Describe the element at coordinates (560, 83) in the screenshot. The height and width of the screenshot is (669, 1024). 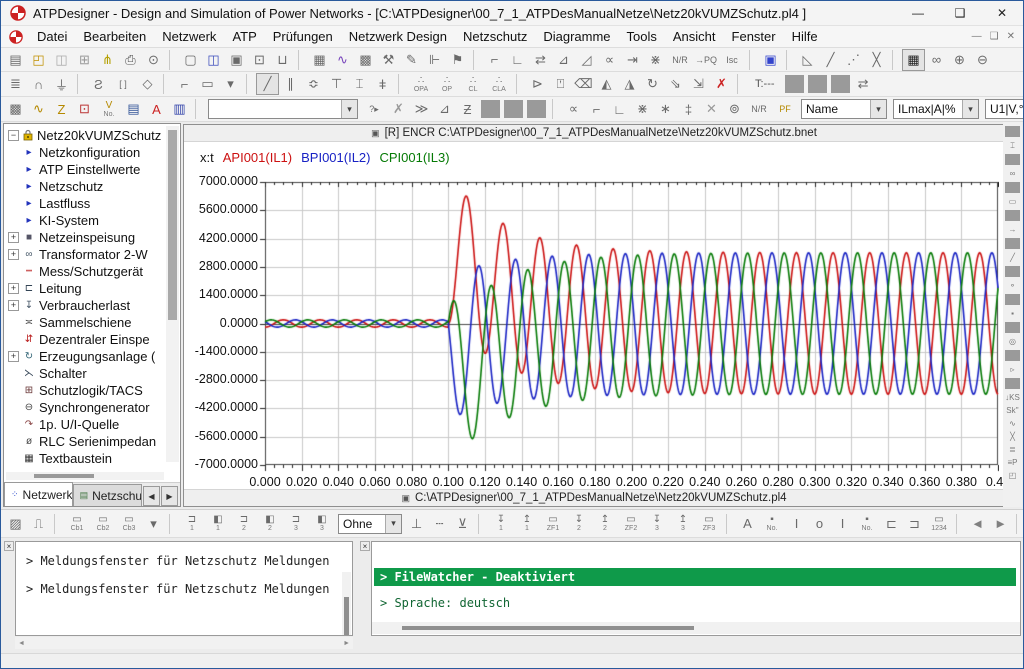
I see `lock-button: ⍞` at that location.